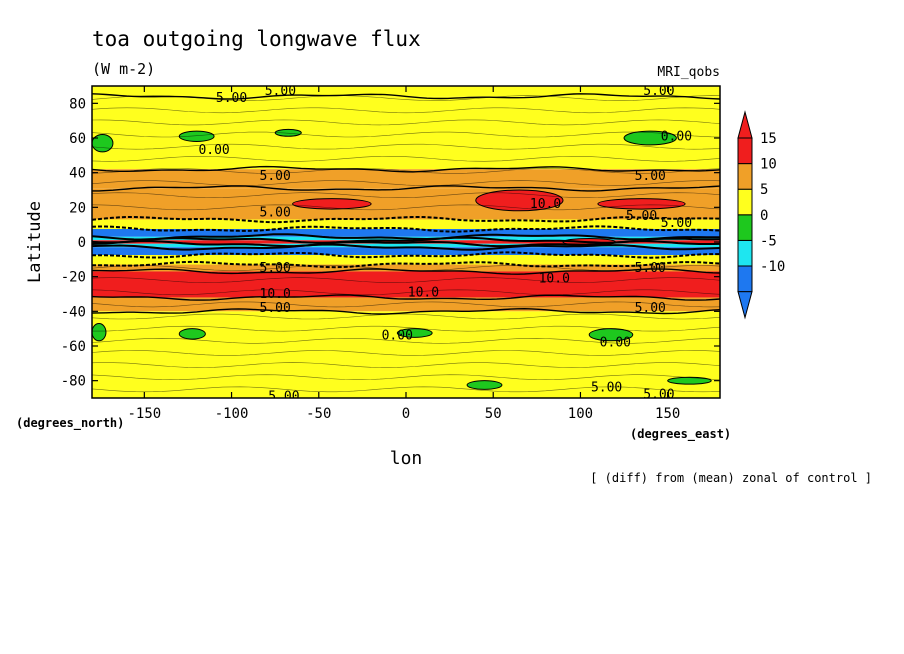 The height and width of the screenshot is (654, 904). I want to click on colorbar-tick-label: 0, so click(764, 216).